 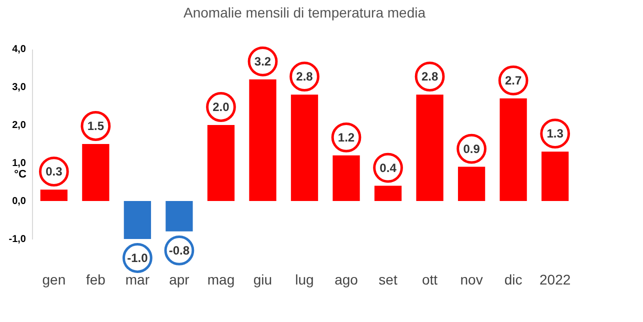 I want to click on x-tick-label: mag, so click(x=221, y=280).